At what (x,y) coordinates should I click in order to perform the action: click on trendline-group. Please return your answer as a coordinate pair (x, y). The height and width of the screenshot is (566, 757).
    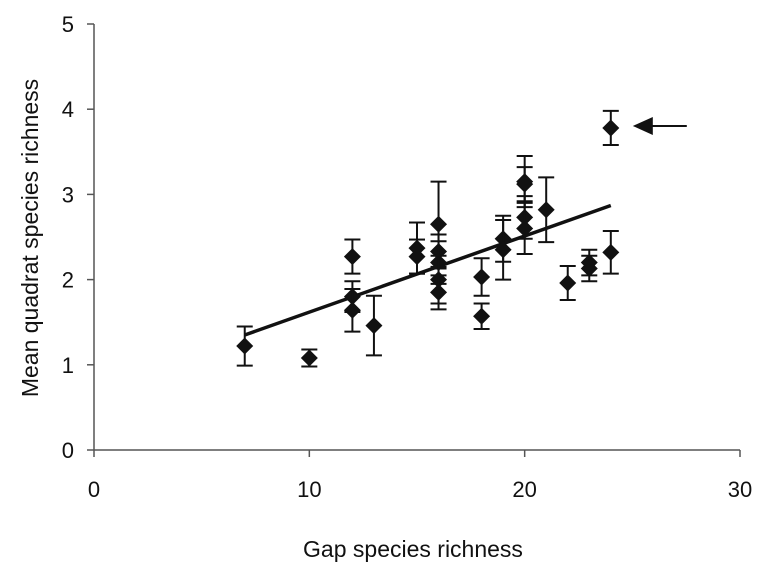
    Looking at the image, I should click on (428, 270).